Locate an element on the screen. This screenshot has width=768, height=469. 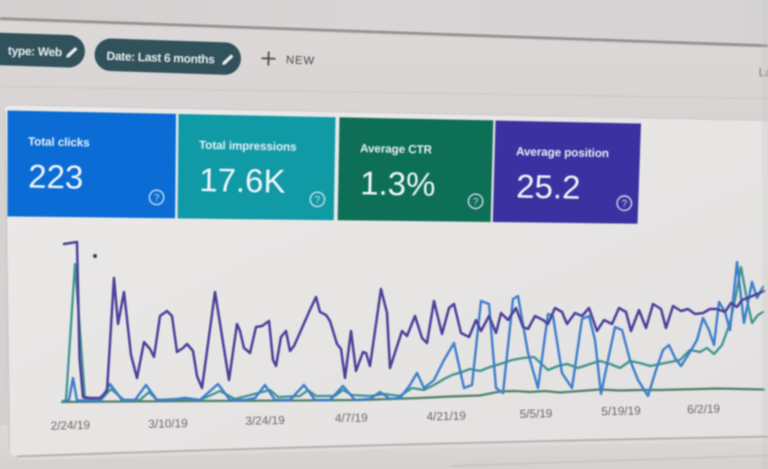
svg-text: Average position is located at coordinates (562, 152).